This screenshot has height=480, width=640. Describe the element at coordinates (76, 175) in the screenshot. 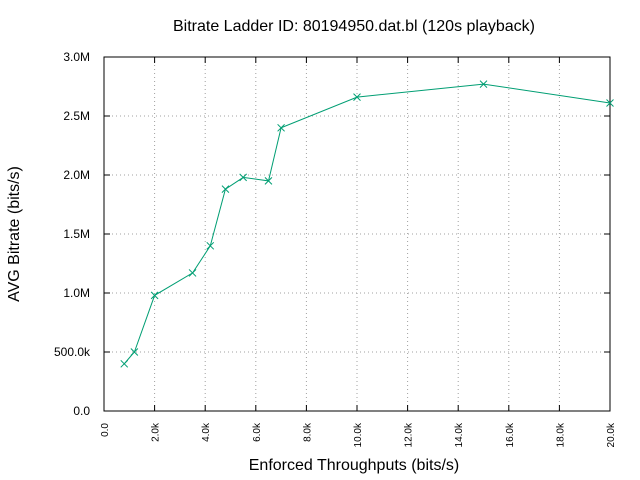

I see `y-tick-label: 2.0M` at that location.